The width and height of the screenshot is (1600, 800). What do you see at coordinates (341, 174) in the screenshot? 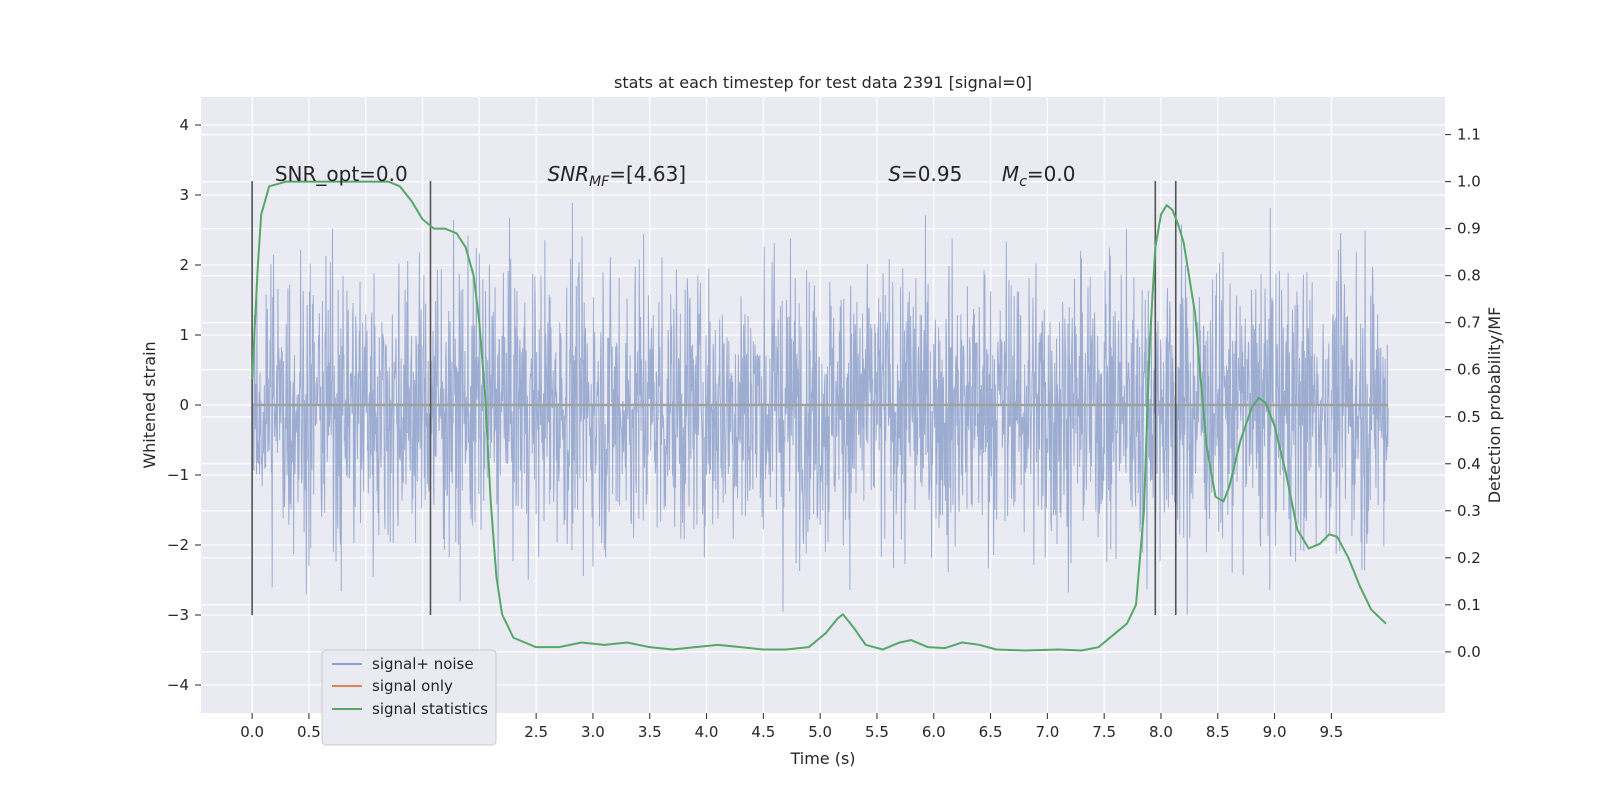
I see `annotation-0: SNR_opt=0.0` at bounding box center [341, 174].